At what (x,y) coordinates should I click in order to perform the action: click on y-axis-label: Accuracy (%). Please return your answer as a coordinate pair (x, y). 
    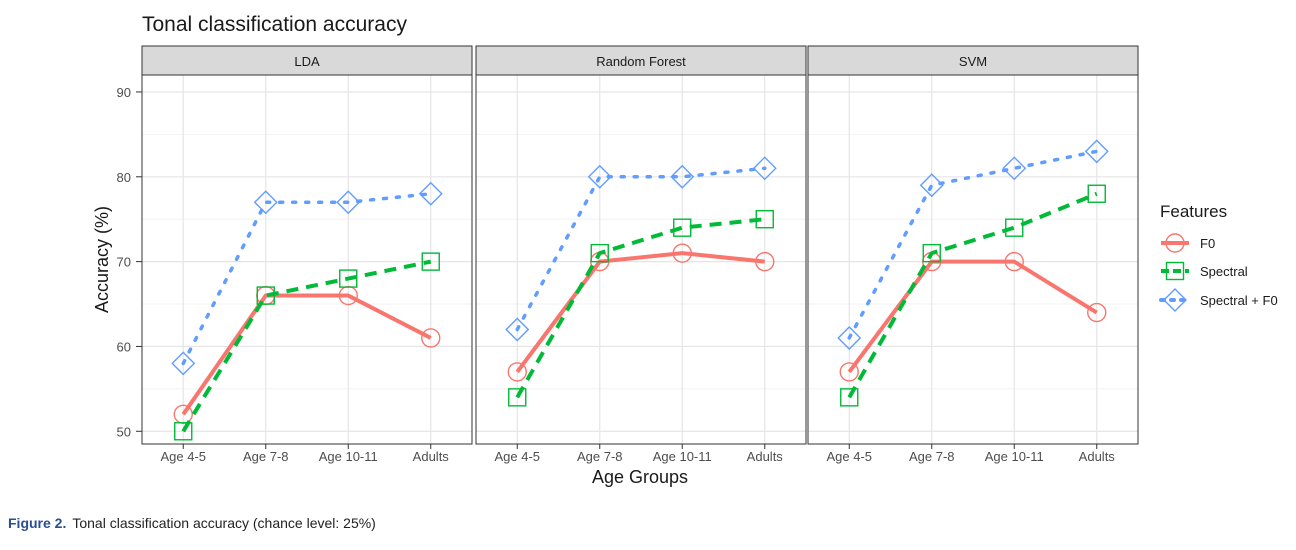
    Looking at the image, I should click on (102, 259).